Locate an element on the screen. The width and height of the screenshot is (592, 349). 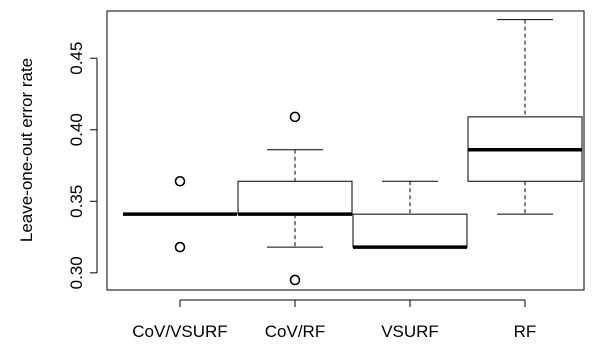
x-tick-label: CoV/RF is located at coordinates (295, 331).